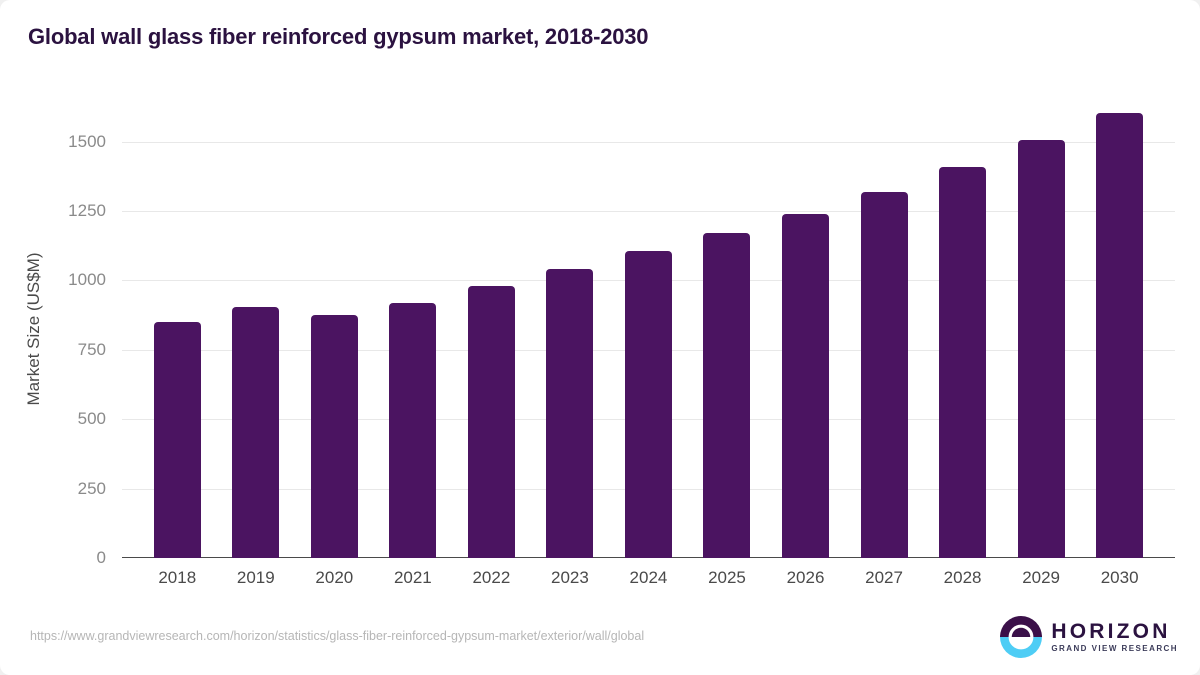 This screenshot has width=1200, height=675. I want to click on logo-text: HORIZON GRAND VIEW RESEARCH, so click(1114, 637).